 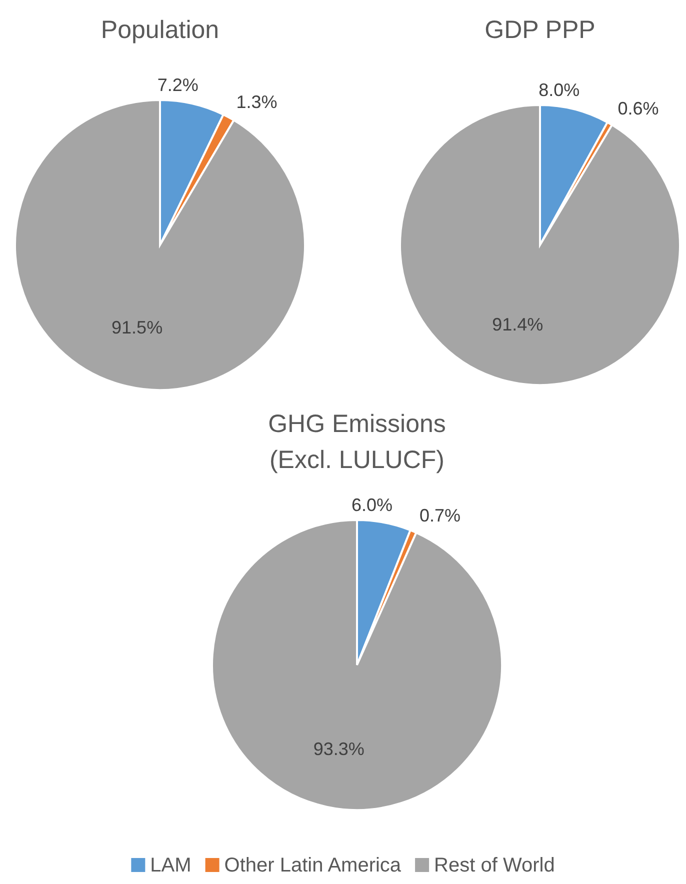 What do you see at coordinates (440, 515) in the screenshot?
I see `data-label: 0.7%` at bounding box center [440, 515].